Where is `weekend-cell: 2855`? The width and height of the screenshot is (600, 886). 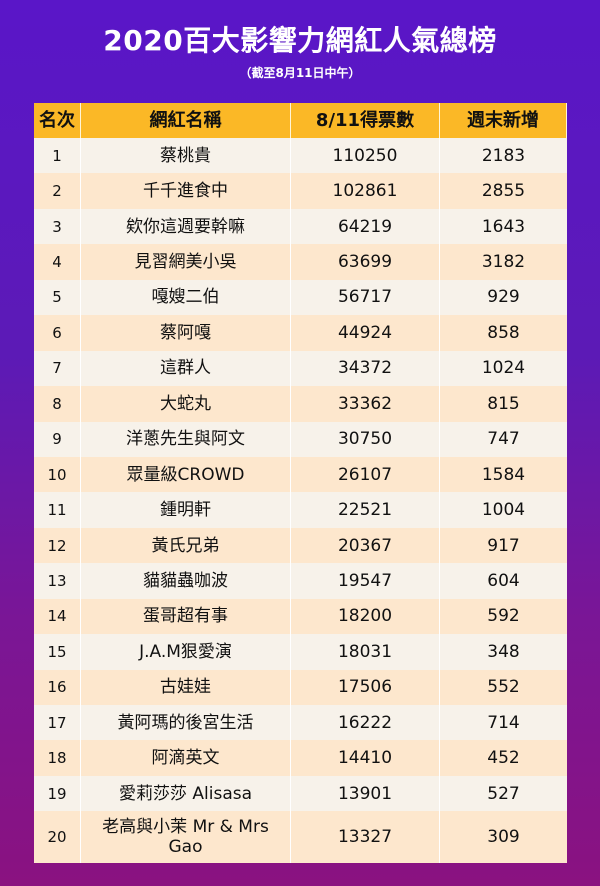 weekend-cell: 2855 is located at coordinates (503, 191).